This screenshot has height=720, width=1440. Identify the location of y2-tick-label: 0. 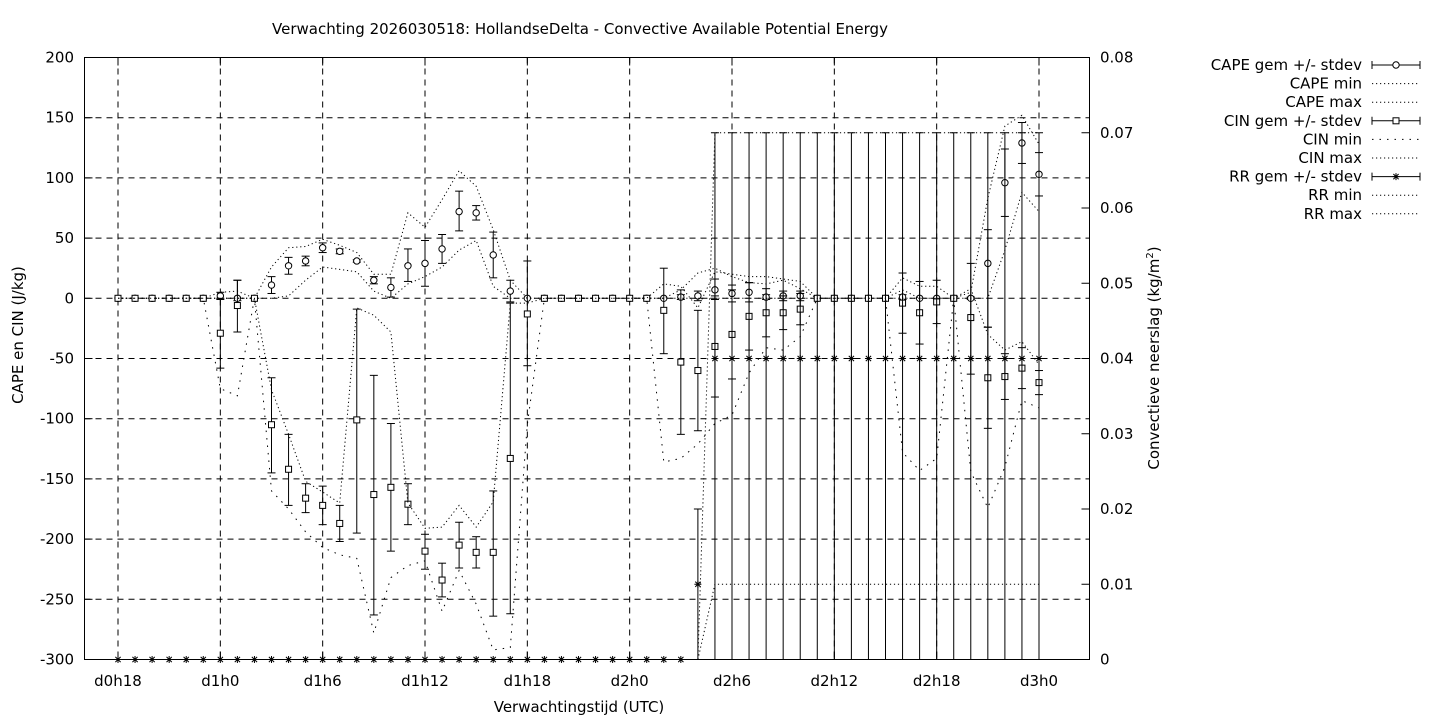
(1105, 660).